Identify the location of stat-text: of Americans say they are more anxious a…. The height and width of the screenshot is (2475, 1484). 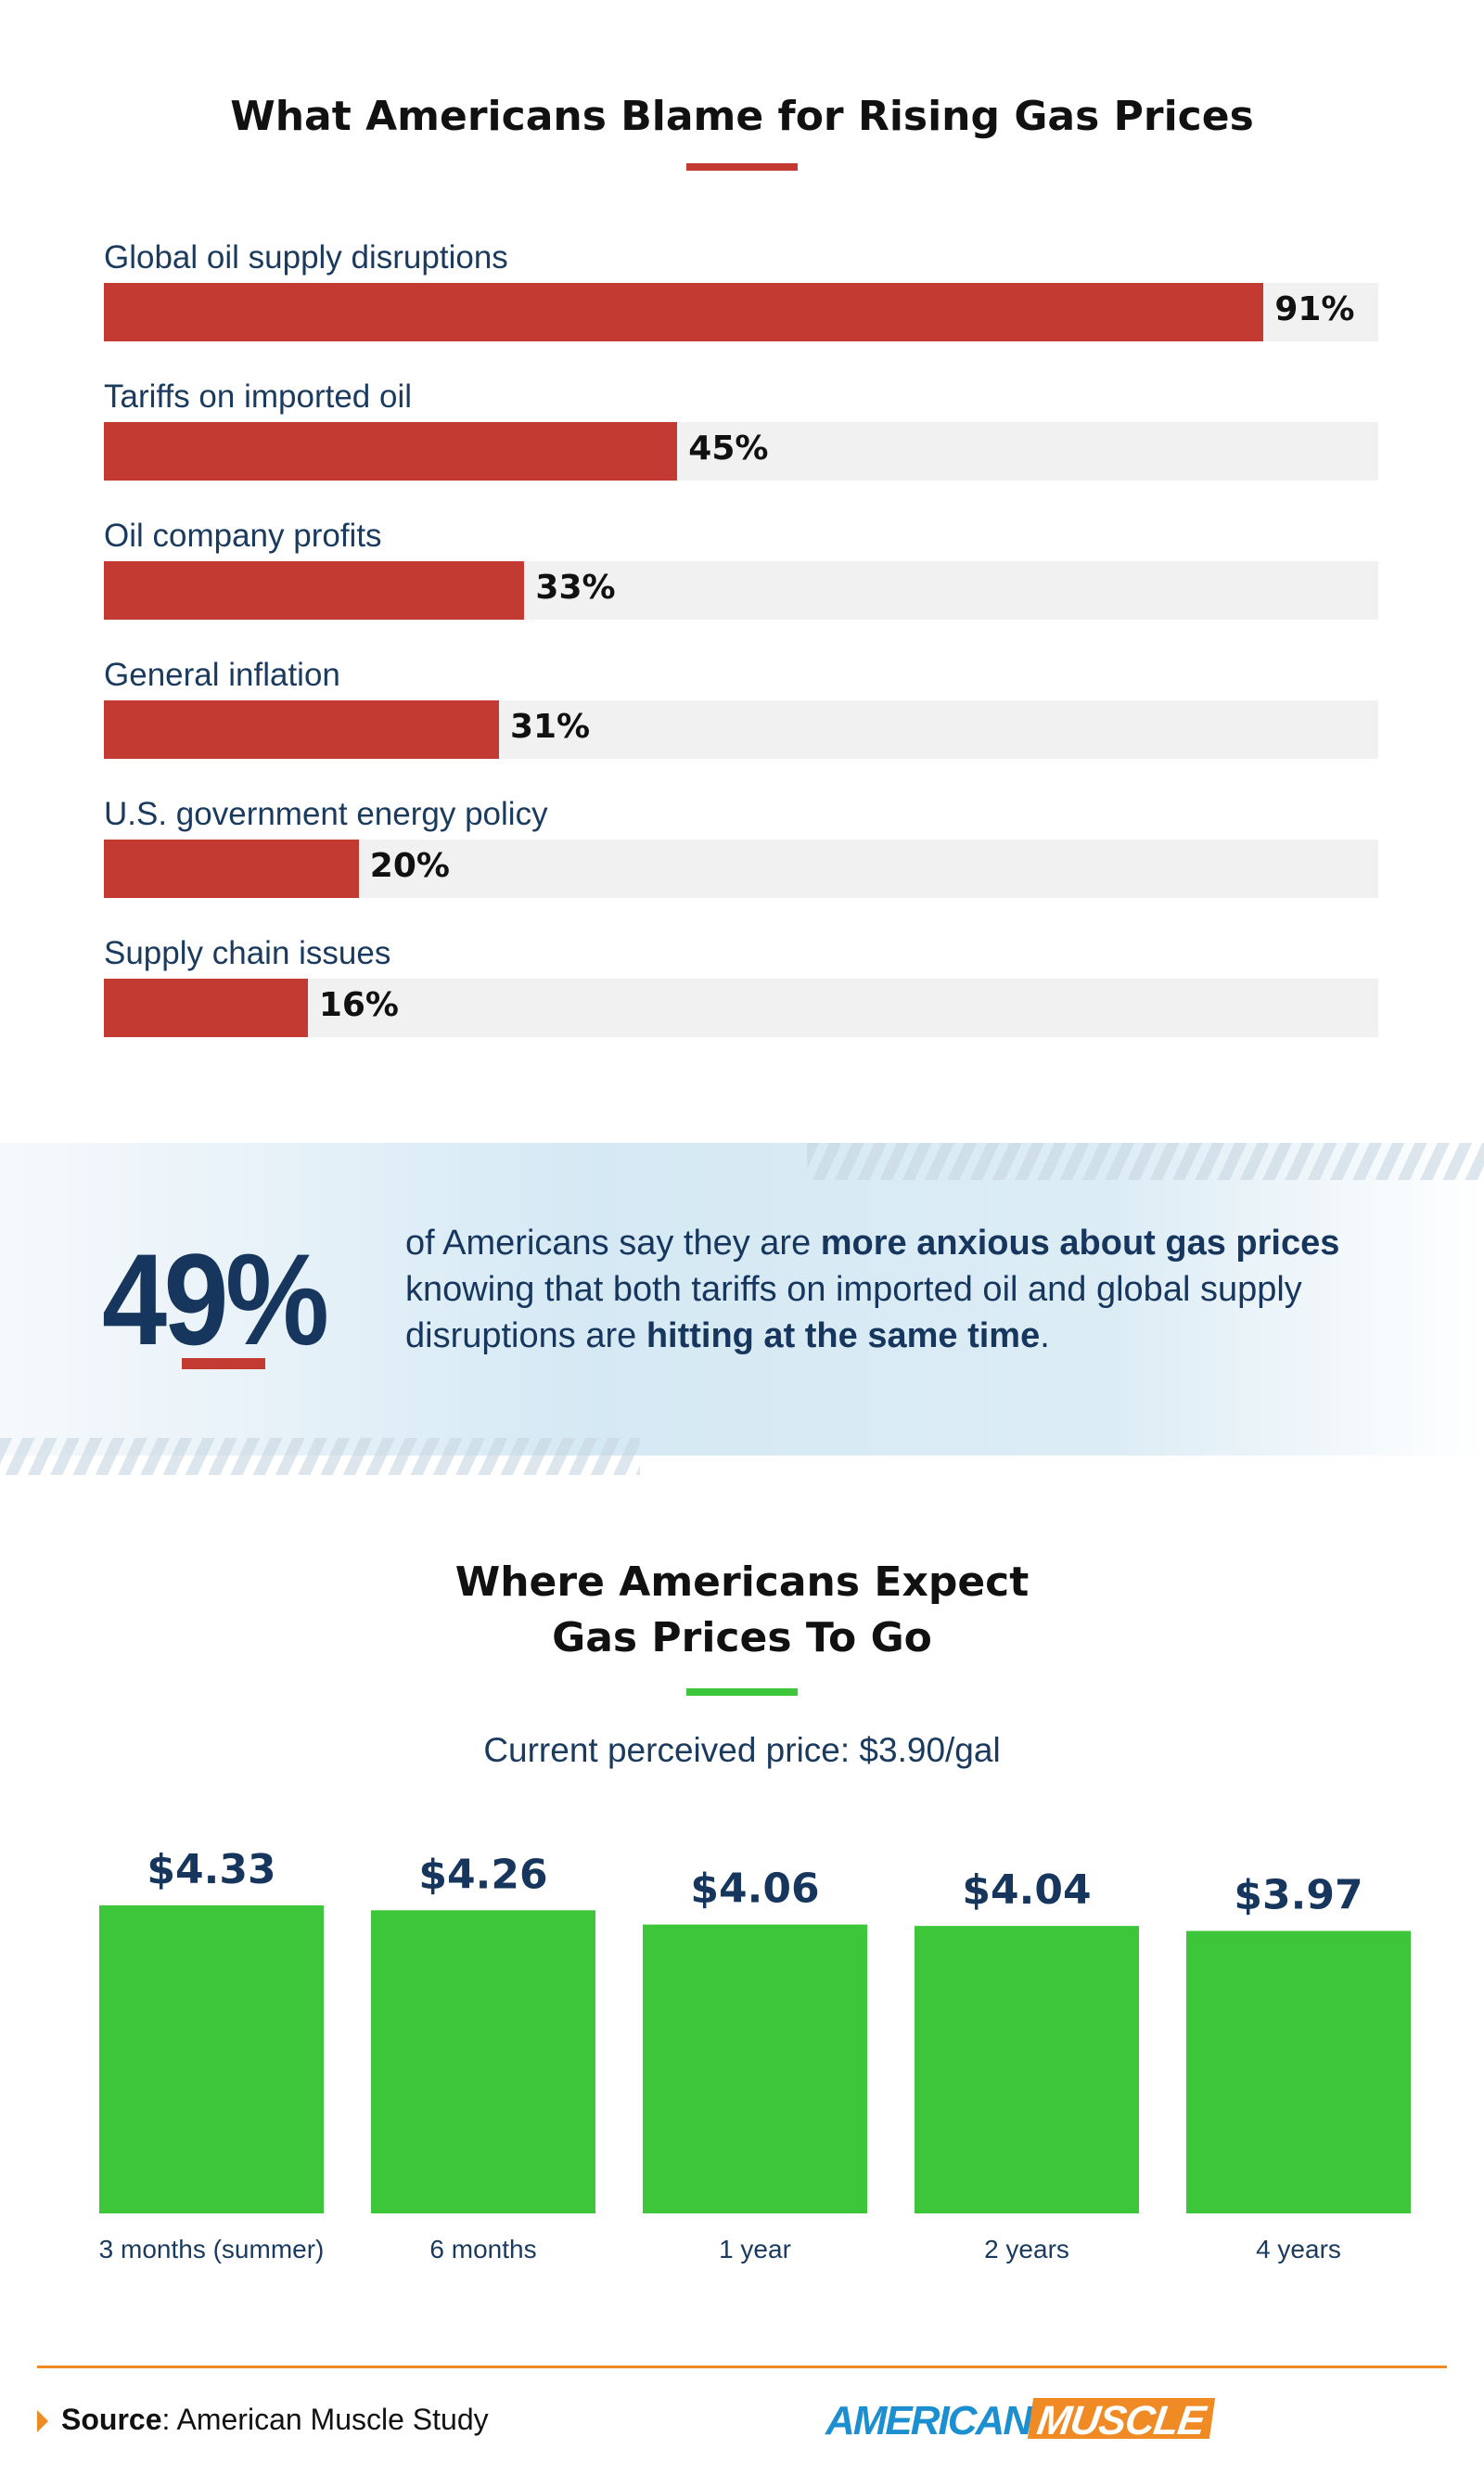
(872, 1289).